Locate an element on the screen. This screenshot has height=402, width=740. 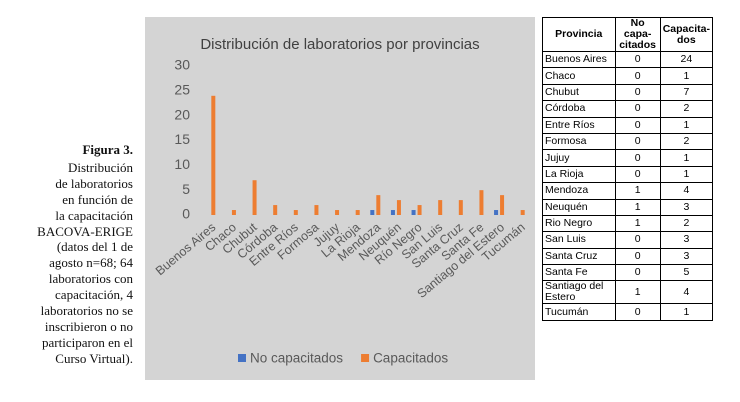
caption-line: Distribución is located at coordinates (100, 167).